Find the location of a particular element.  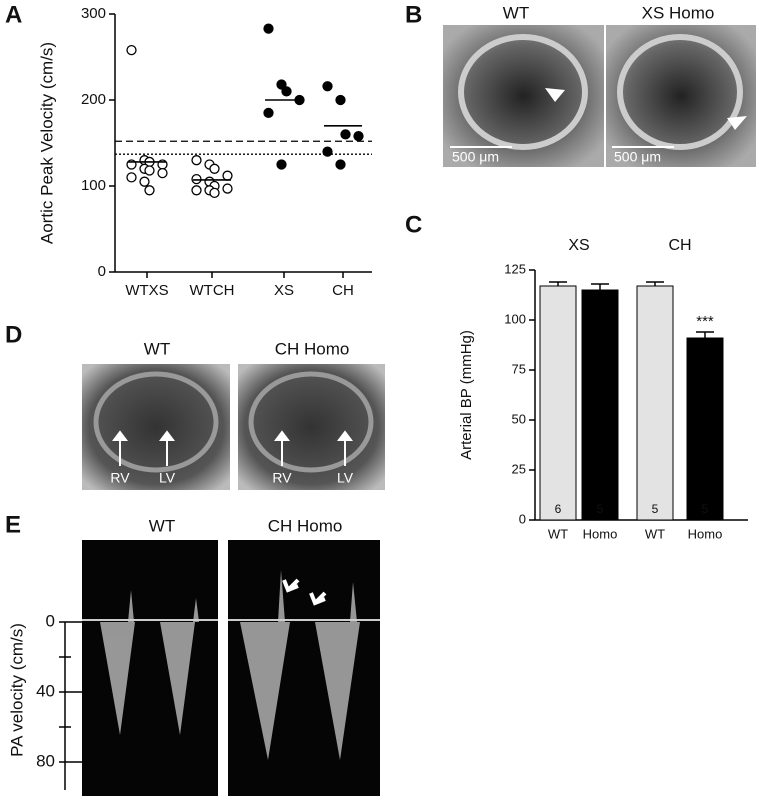

y-tick-label: 125 is located at coordinates (515, 268).